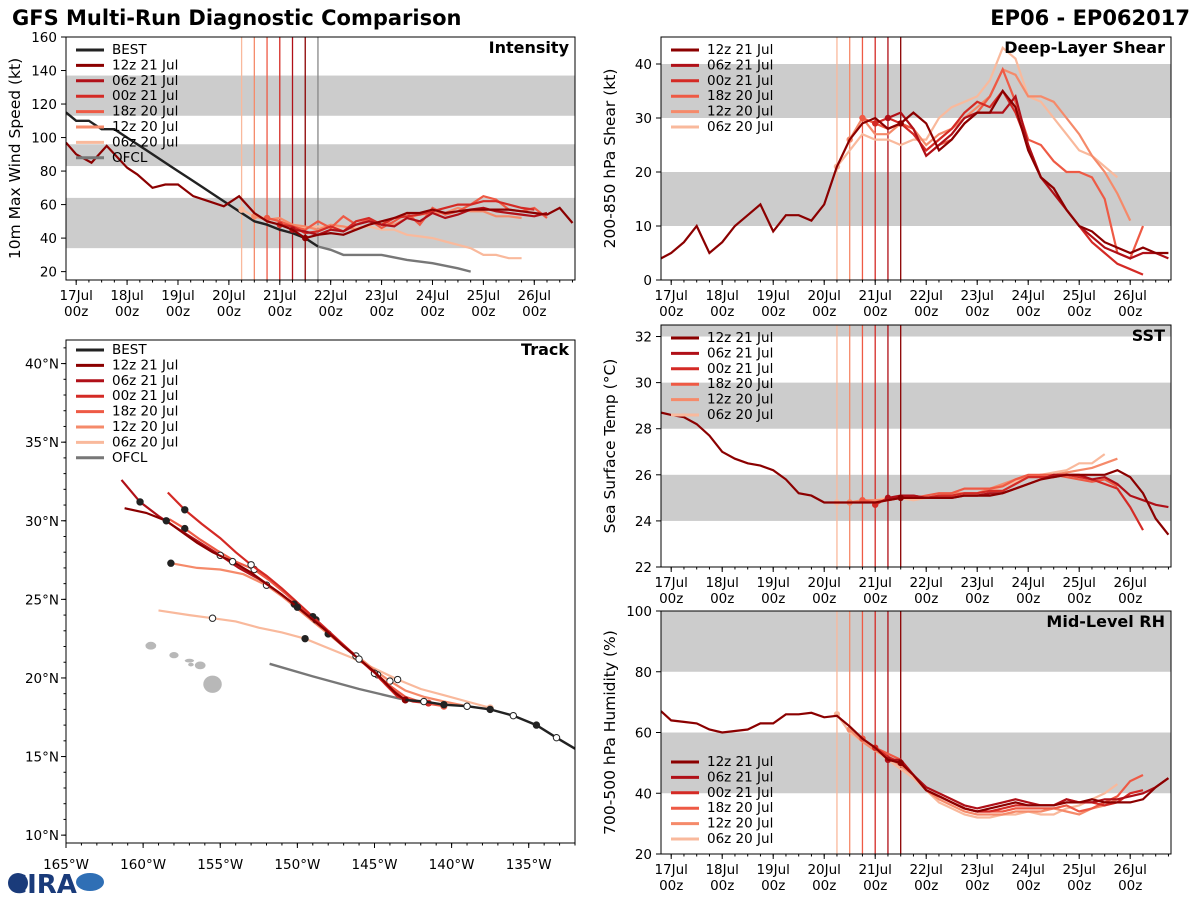  What do you see at coordinates (143, 865) in the screenshot?
I see `lon-tick-label: 160°W` at bounding box center [143, 865].